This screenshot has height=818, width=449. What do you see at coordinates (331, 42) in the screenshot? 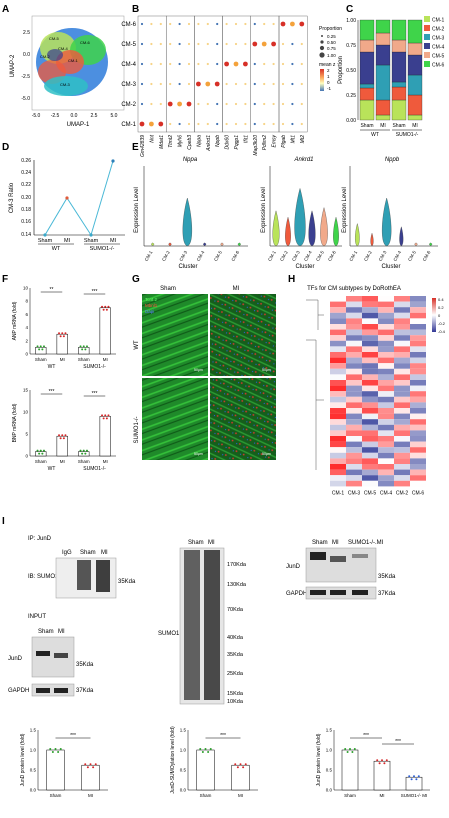
I see `legend-label: 0.50` at bounding box center [331, 42].